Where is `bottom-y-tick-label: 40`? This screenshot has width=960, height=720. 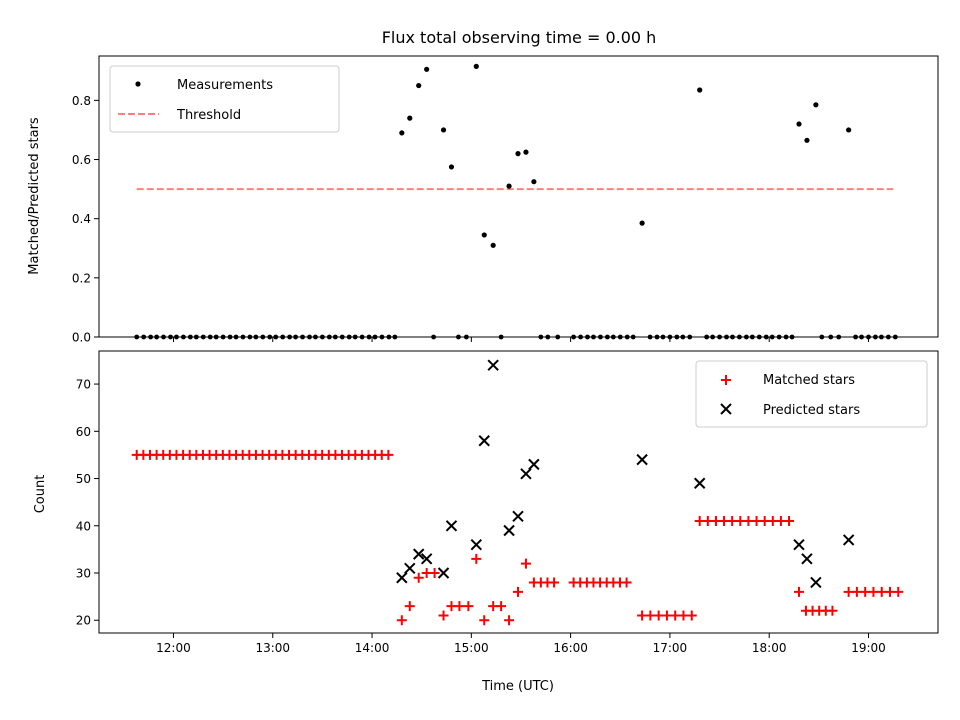
bottom-y-tick-label: 40 is located at coordinates (83, 526).